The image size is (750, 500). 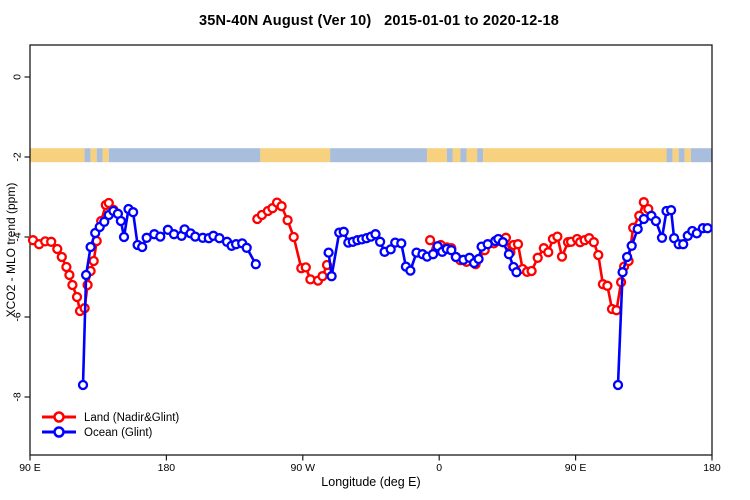 I want to click on x-tick-label: 0, so click(x=439, y=468).